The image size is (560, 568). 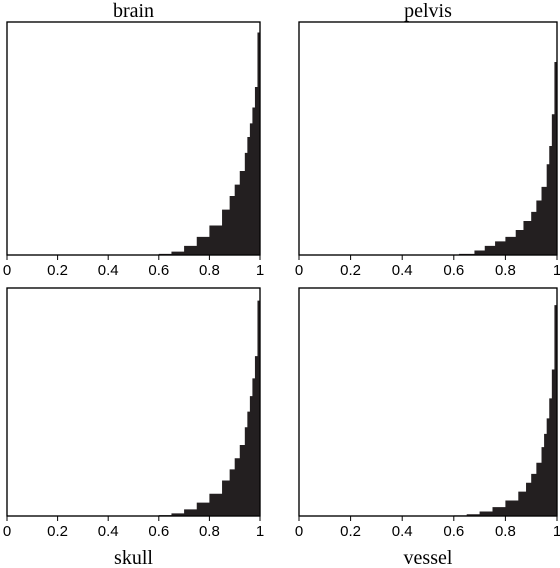 I want to click on panel-title: skull, so click(x=133, y=557).